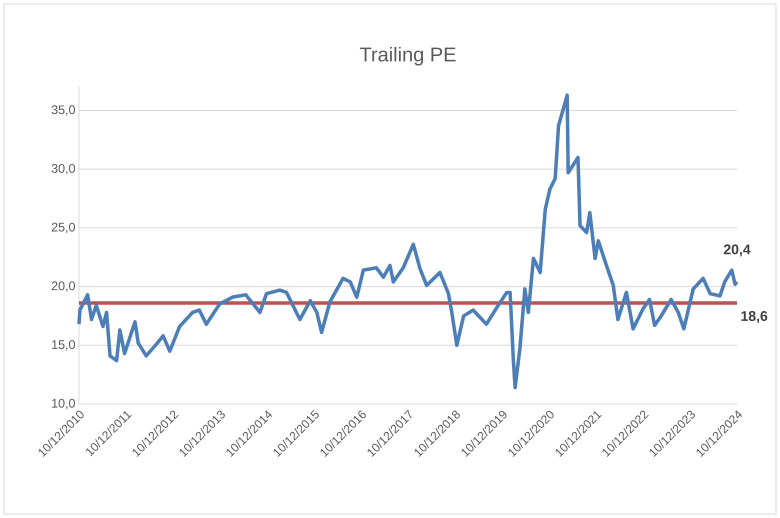  Describe the element at coordinates (63, 169) in the screenshot. I see `y-tick-label: 30,0` at that location.